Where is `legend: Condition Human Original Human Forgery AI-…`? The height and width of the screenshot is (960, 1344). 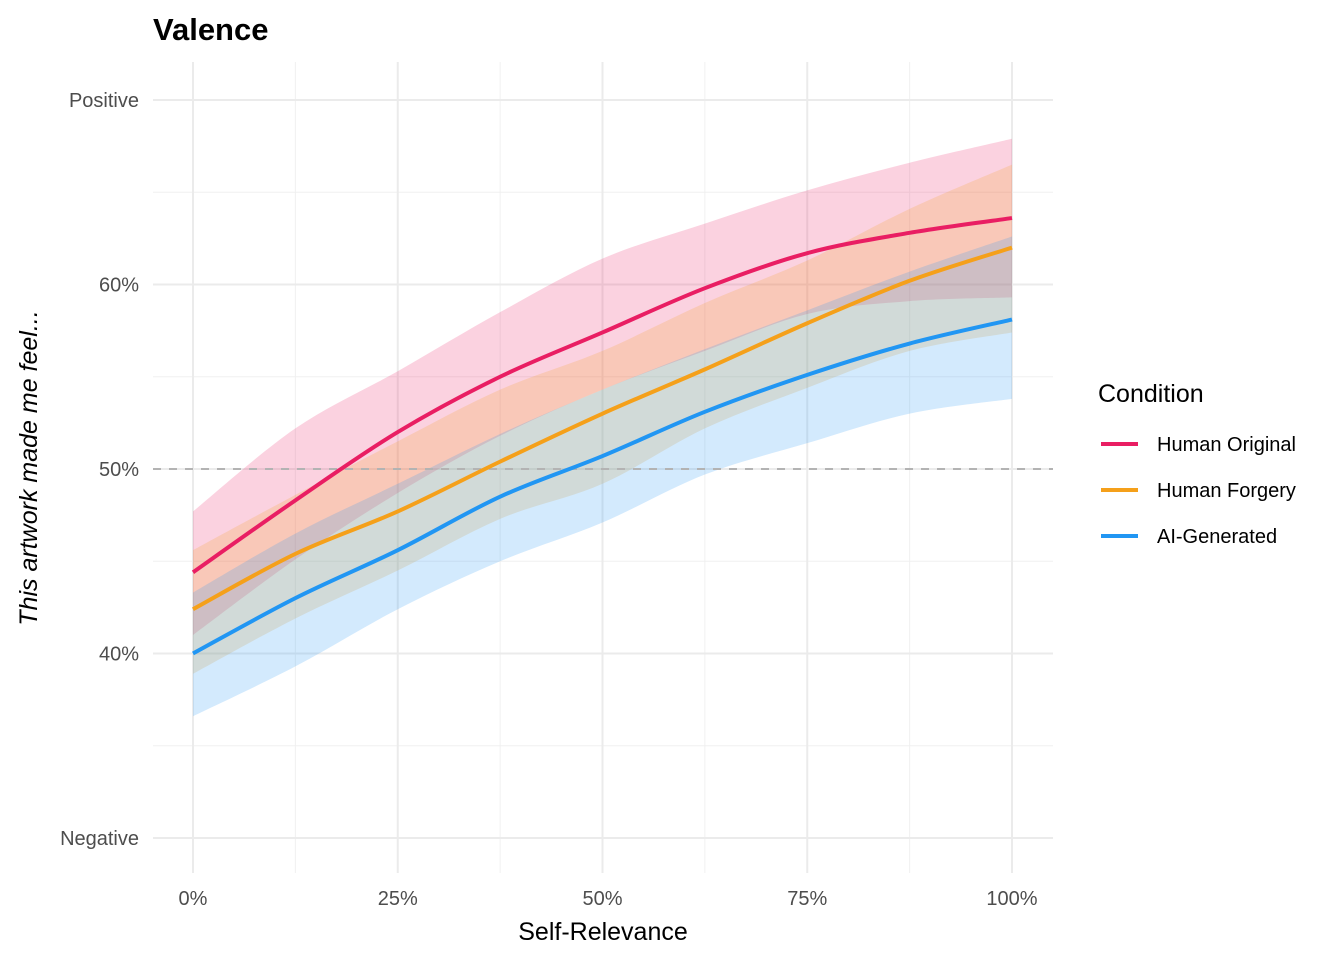
legend: Condition Human Original Human Forgery AI-… is located at coordinates (1197, 464).